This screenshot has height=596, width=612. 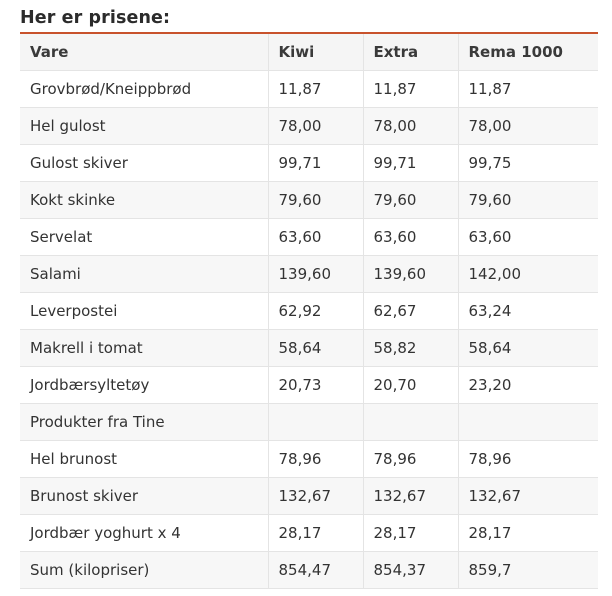 I want to click on cell-vare: Produkter fra Tine, so click(x=144, y=422).